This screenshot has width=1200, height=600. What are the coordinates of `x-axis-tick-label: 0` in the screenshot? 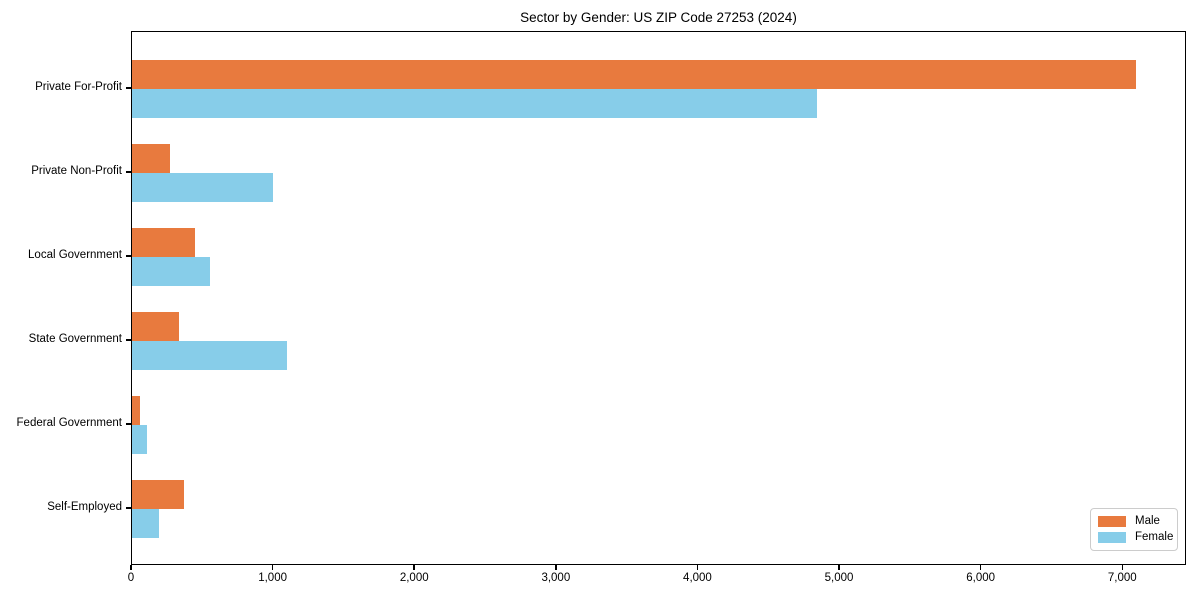 It's located at (131, 578).